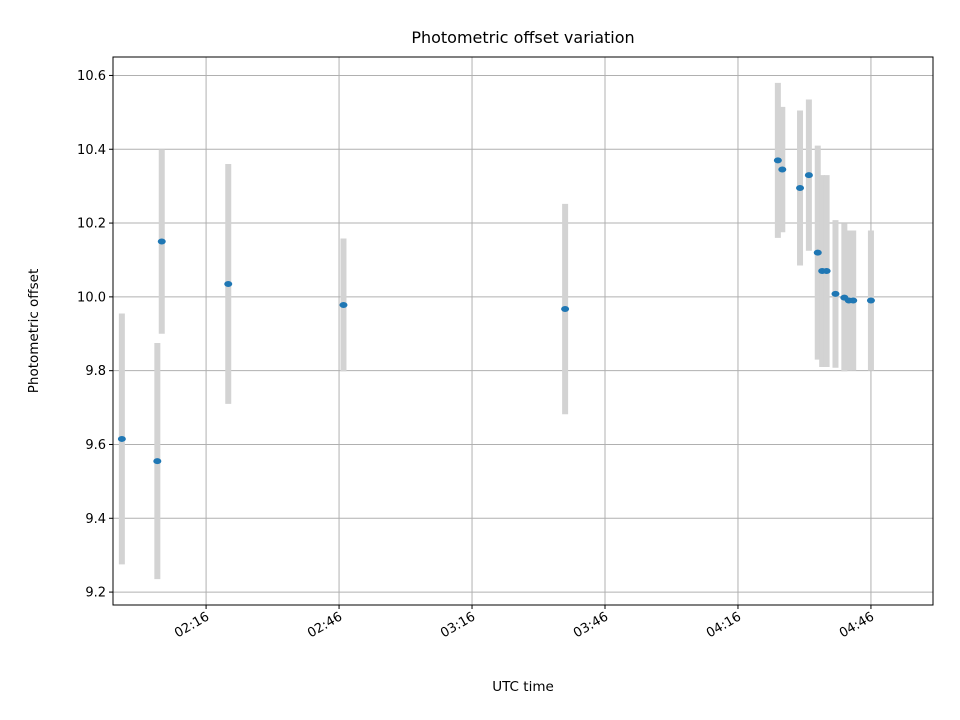 The width and height of the screenshot is (960, 720). I want to click on y-tick-label: 9.2, so click(95, 593).